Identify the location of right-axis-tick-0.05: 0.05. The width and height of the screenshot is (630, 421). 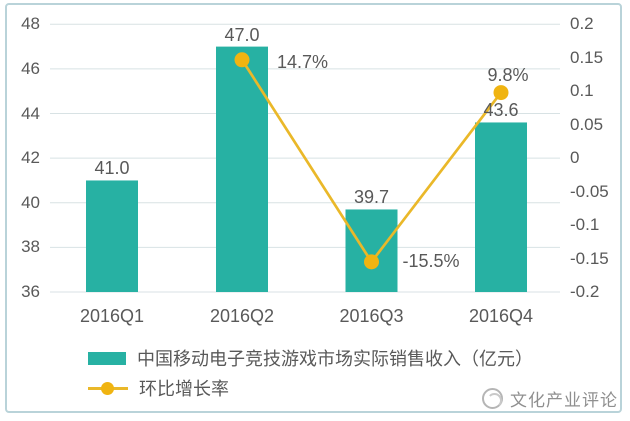
(587, 124).